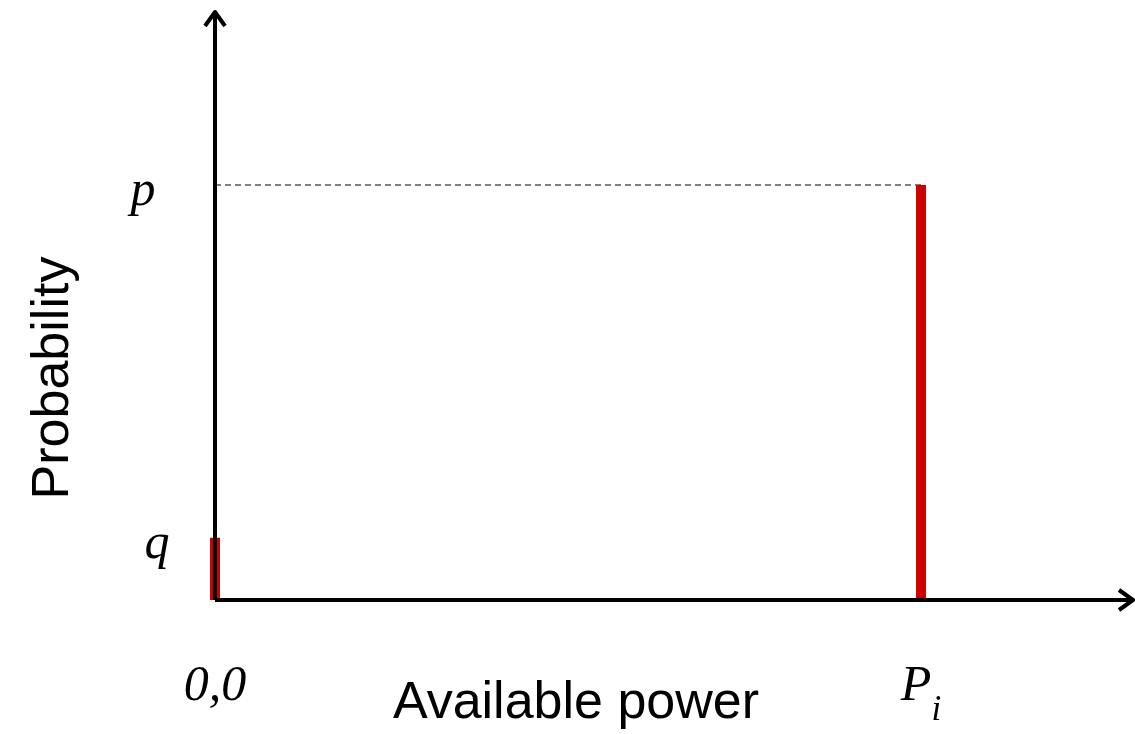 The width and height of the screenshot is (1135, 734). Describe the element at coordinates (157, 540) in the screenshot. I see `annotation: q` at that location.